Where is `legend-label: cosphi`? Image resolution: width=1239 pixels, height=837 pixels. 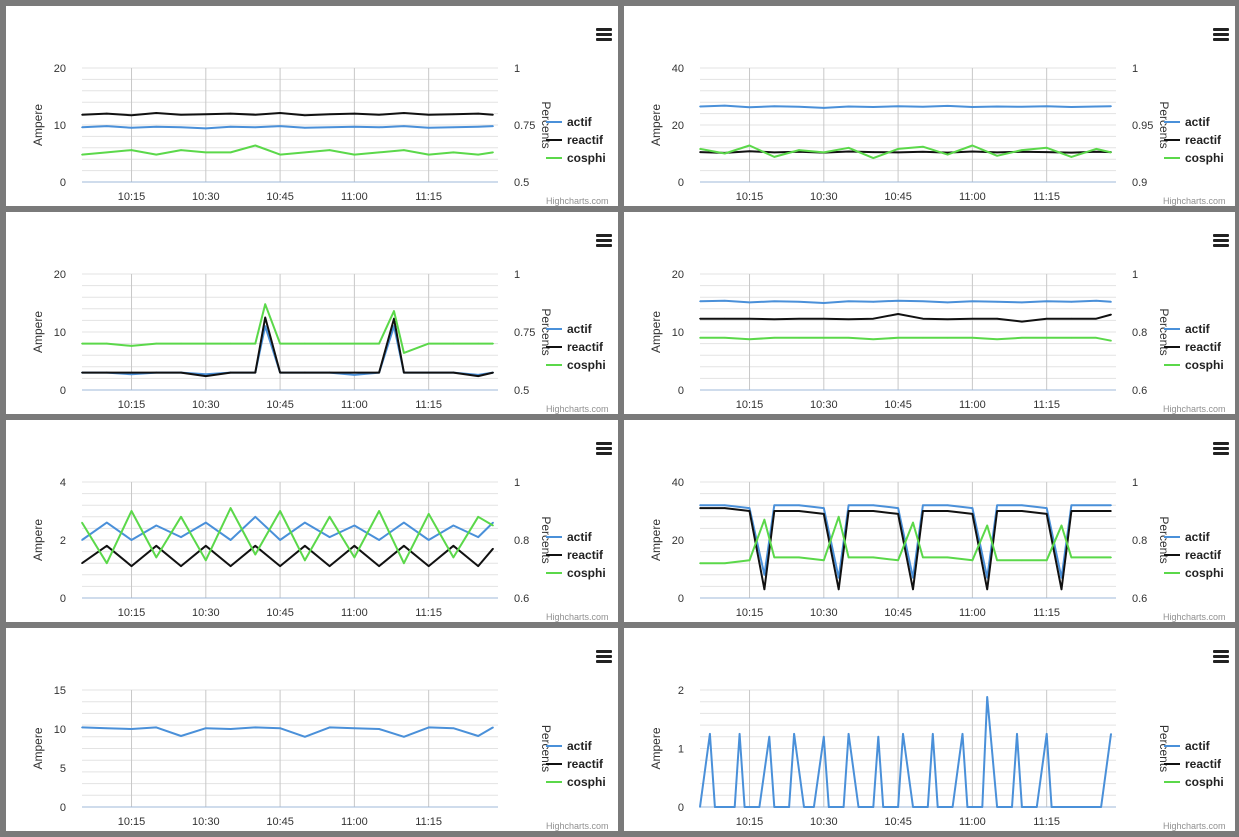 legend-label: cosphi is located at coordinates (586, 365).